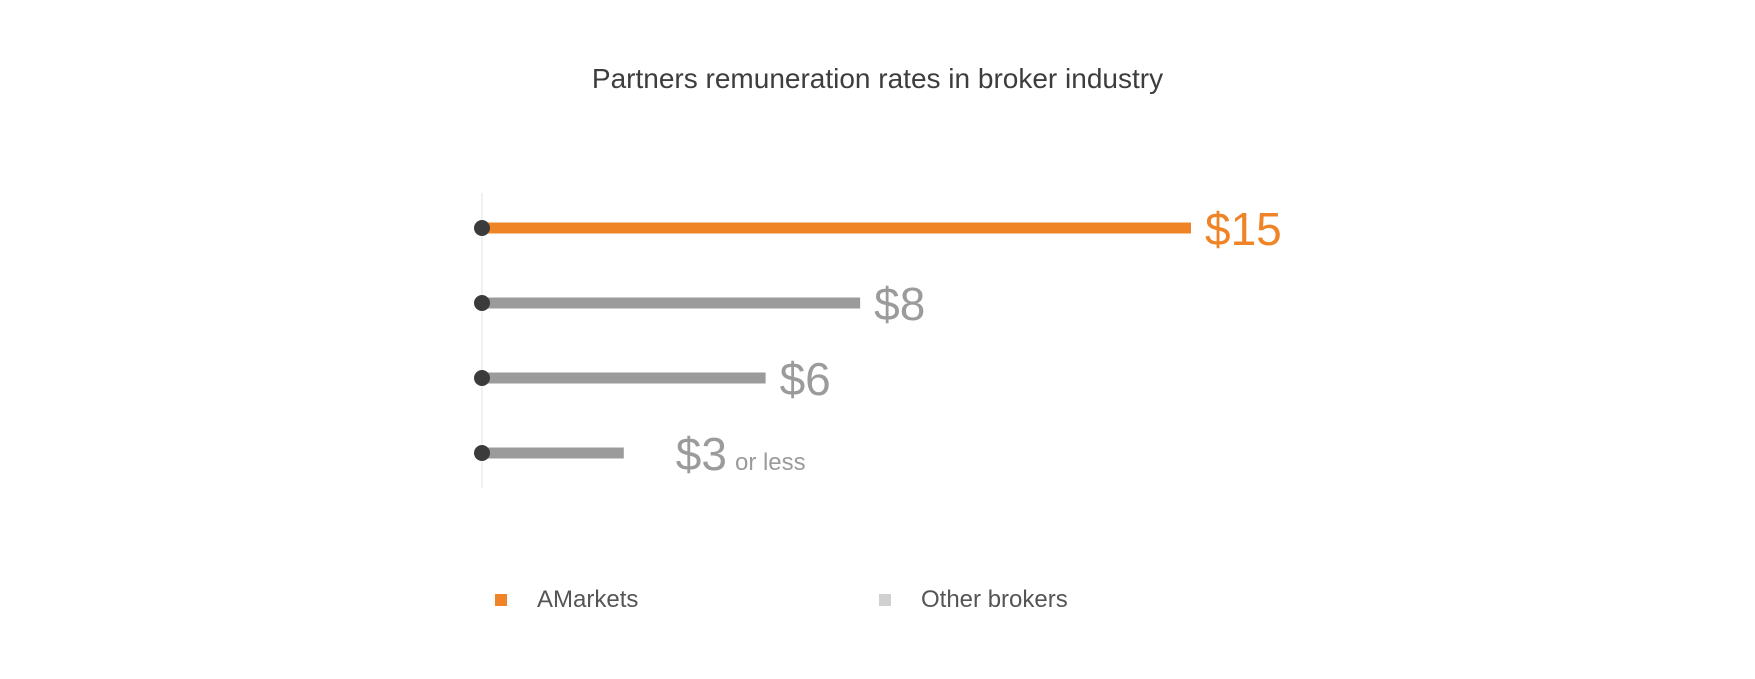 The height and width of the screenshot is (679, 1755). Describe the element at coordinates (899, 304) in the screenshot. I see `value-label-1: $8` at that location.